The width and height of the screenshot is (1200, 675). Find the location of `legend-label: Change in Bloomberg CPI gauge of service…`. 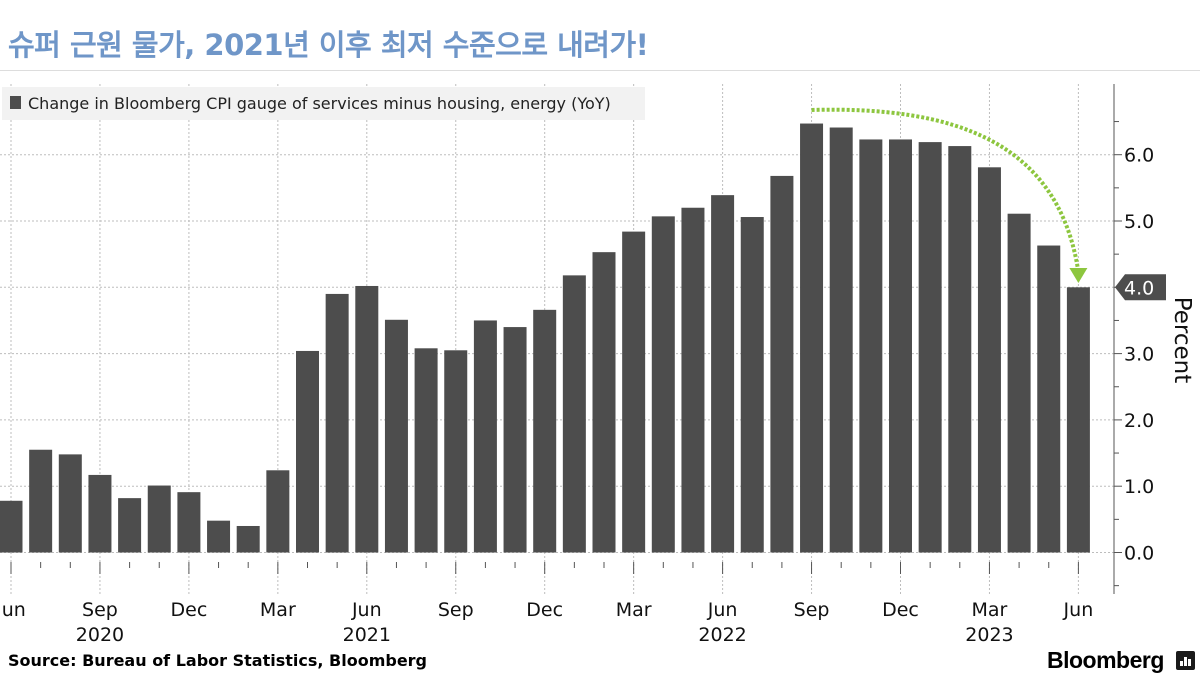

legend-label: Change in Bloomberg CPI gauge of service… is located at coordinates (319, 103).